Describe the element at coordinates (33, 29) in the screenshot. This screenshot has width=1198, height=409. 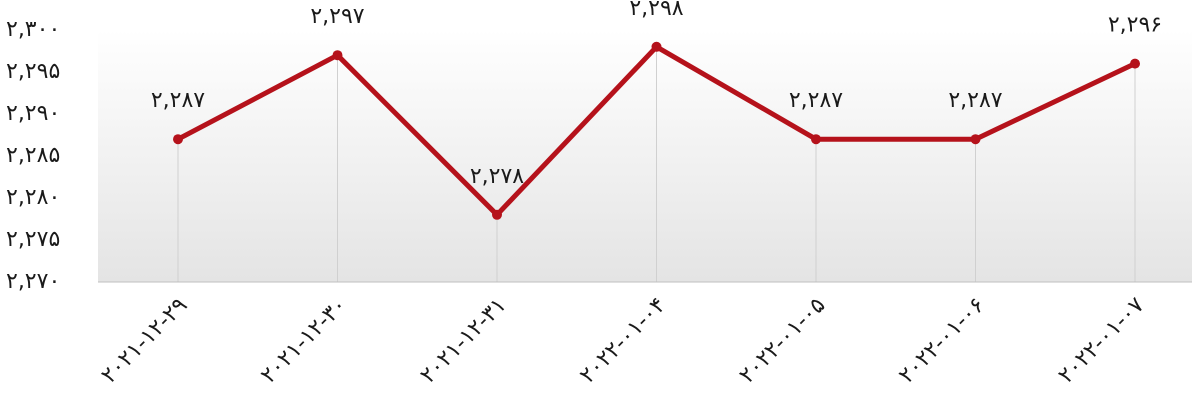
I see `y-tick-label: ۲,۳۰۰` at that location.